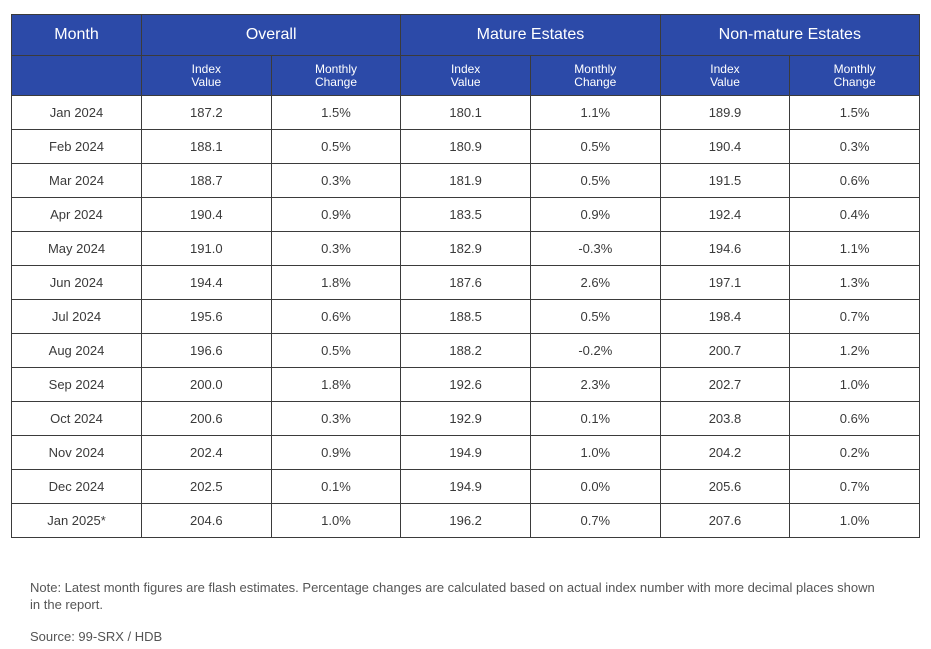 This screenshot has height=649, width=931. I want to click on table-row: Mar 2024 188.7 0.3% 181.9 0.5% 191.5 0.6%, so click(465, 180).